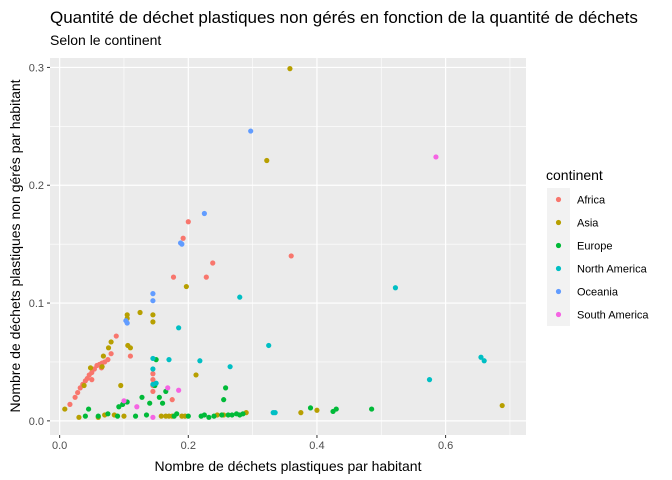 This screenshot has width=672, height=480. I want to click on legend-item-oceania: Oceania, so click(583, 291).